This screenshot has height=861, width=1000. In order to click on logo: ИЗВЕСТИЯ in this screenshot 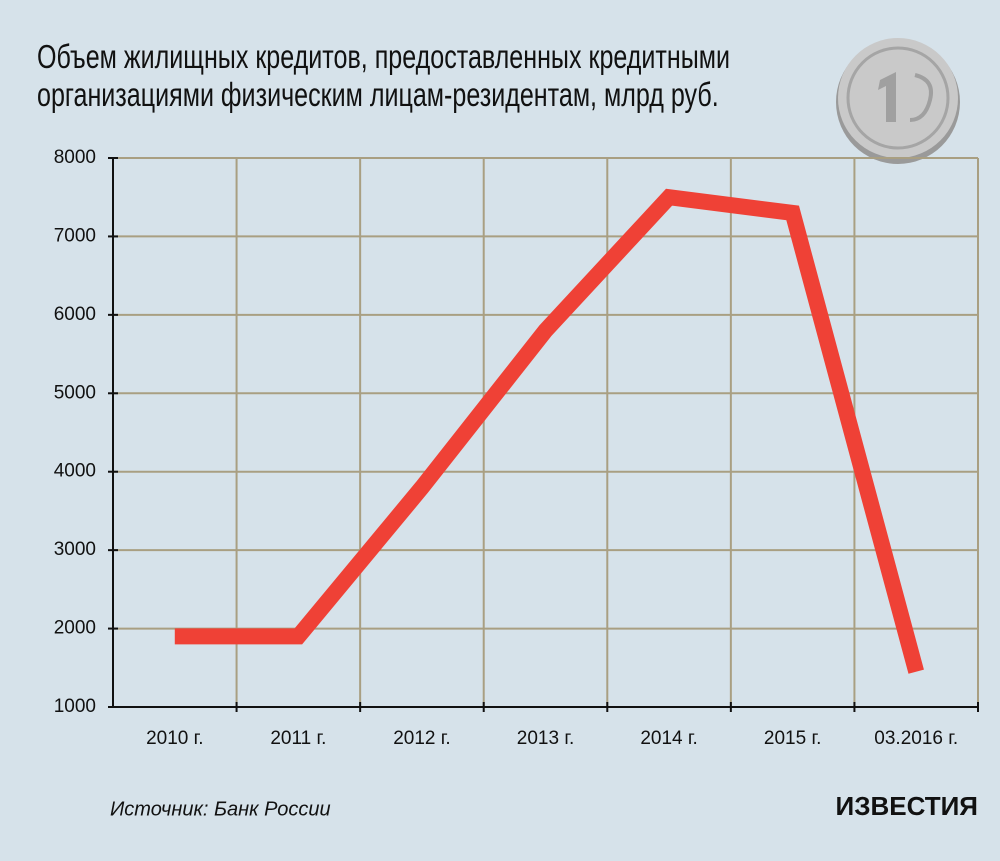, I will do `click(907, 806)`.